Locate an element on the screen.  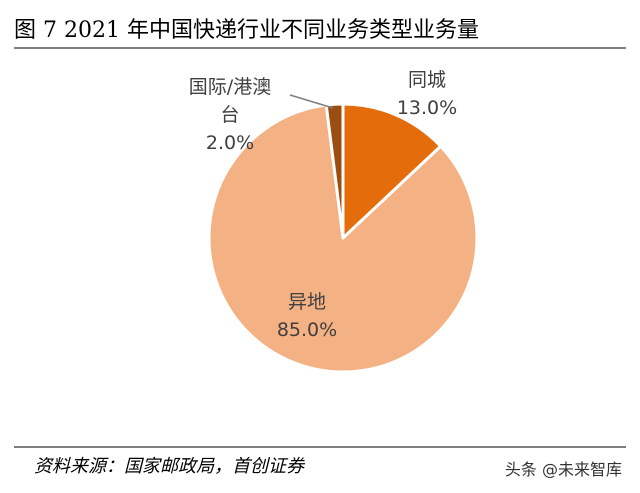
watermark: 头条 @未来智库 is located at coordinates (563, 469).